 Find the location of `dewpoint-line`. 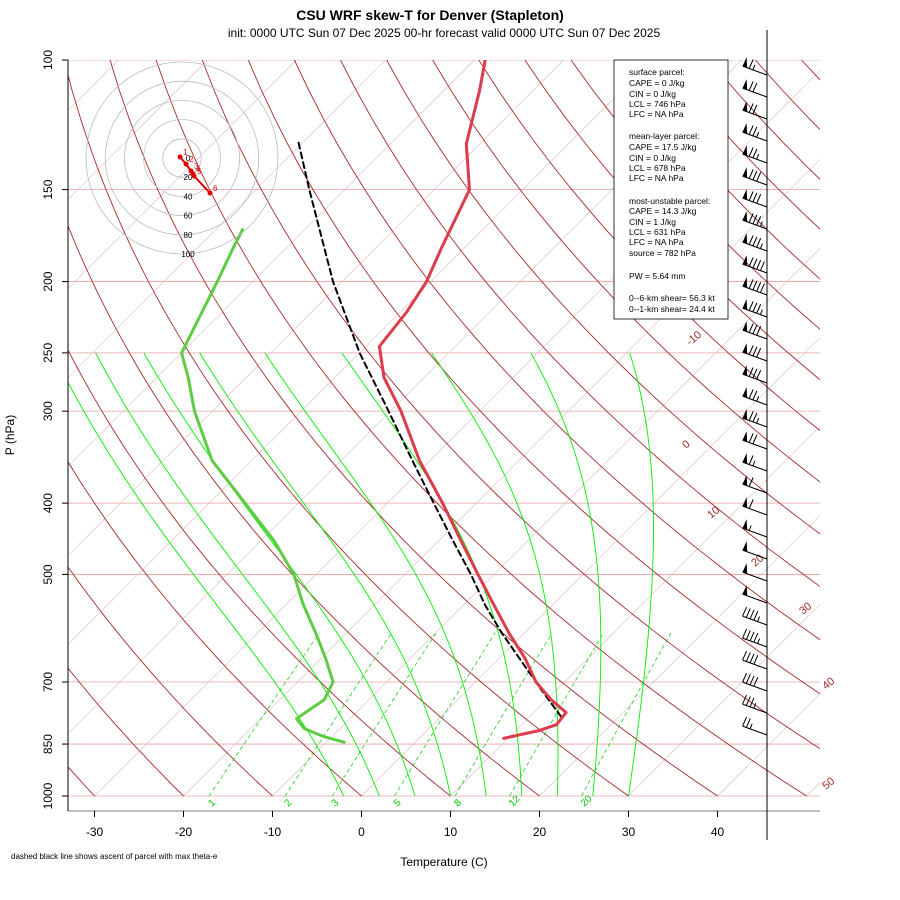

dewpoint-line is located at coordinates (263, 486).